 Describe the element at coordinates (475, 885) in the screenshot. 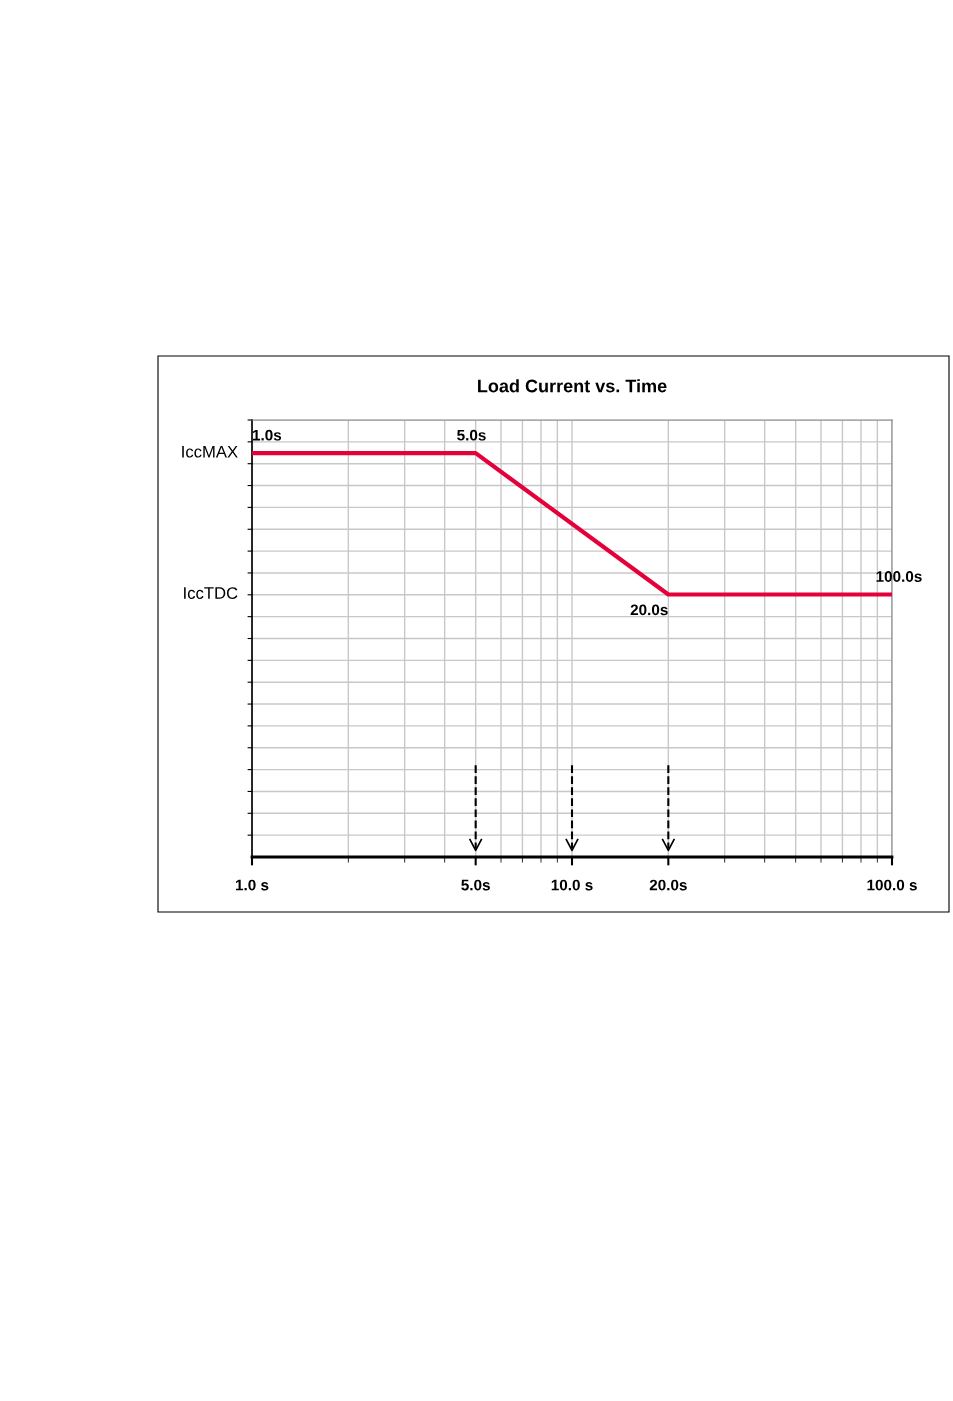

I see `x-tick-label: 5.0s` at that location.